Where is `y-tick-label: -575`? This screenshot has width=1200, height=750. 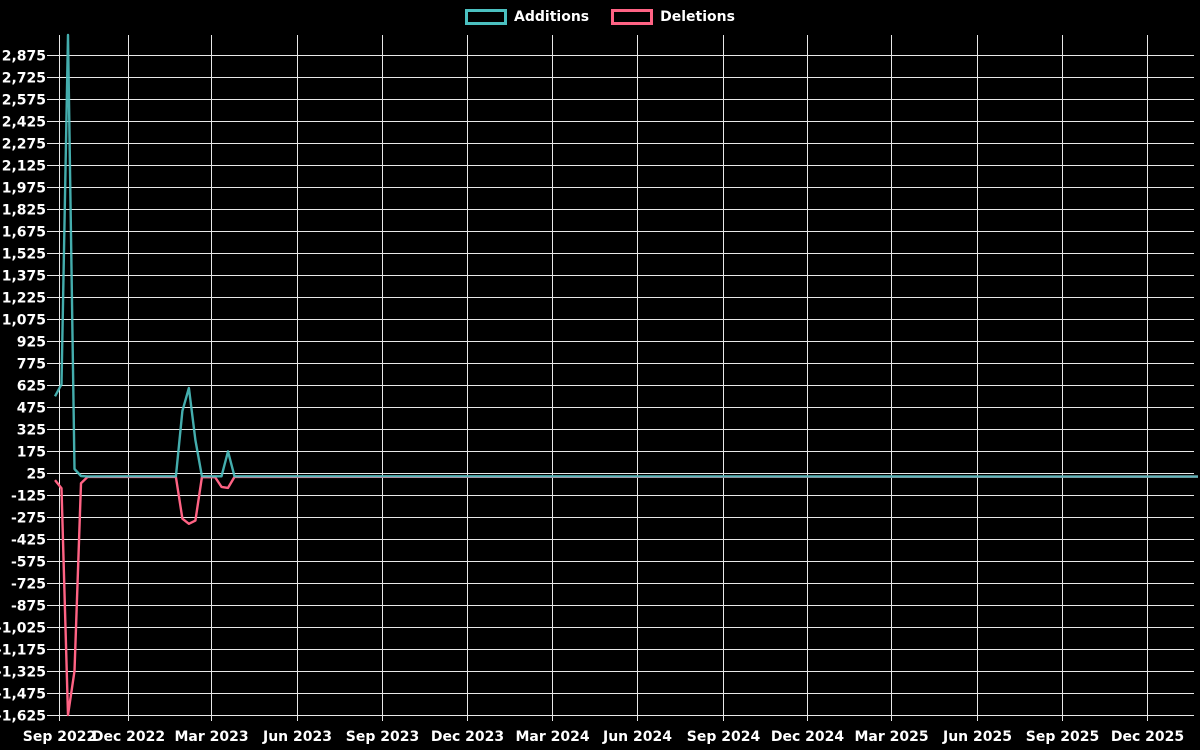
y-tick-label: -575 is located at coordinates (28, 563).